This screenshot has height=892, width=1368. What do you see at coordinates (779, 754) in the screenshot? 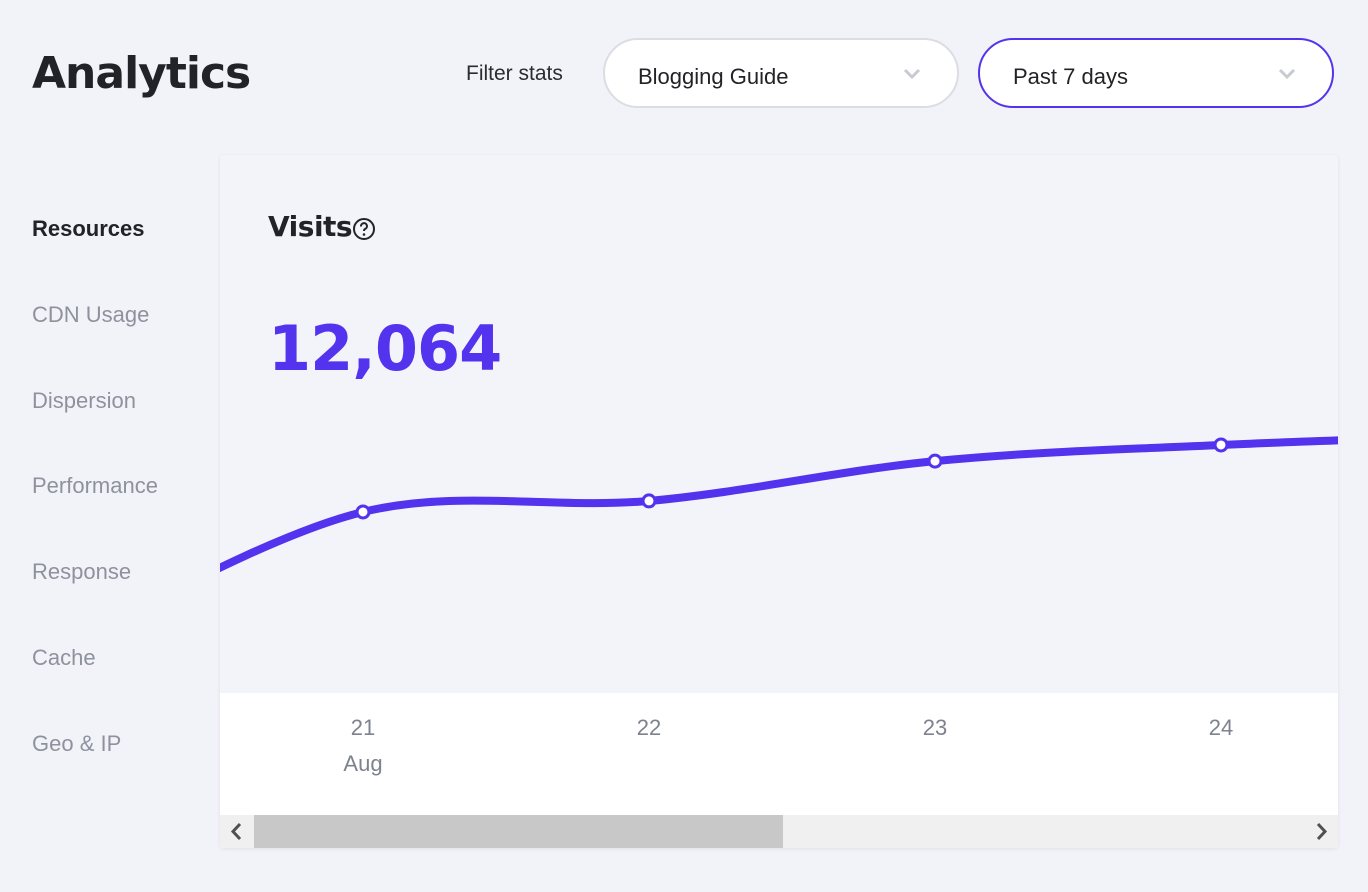
I see `axis-band` at bounding box center [779, 754].